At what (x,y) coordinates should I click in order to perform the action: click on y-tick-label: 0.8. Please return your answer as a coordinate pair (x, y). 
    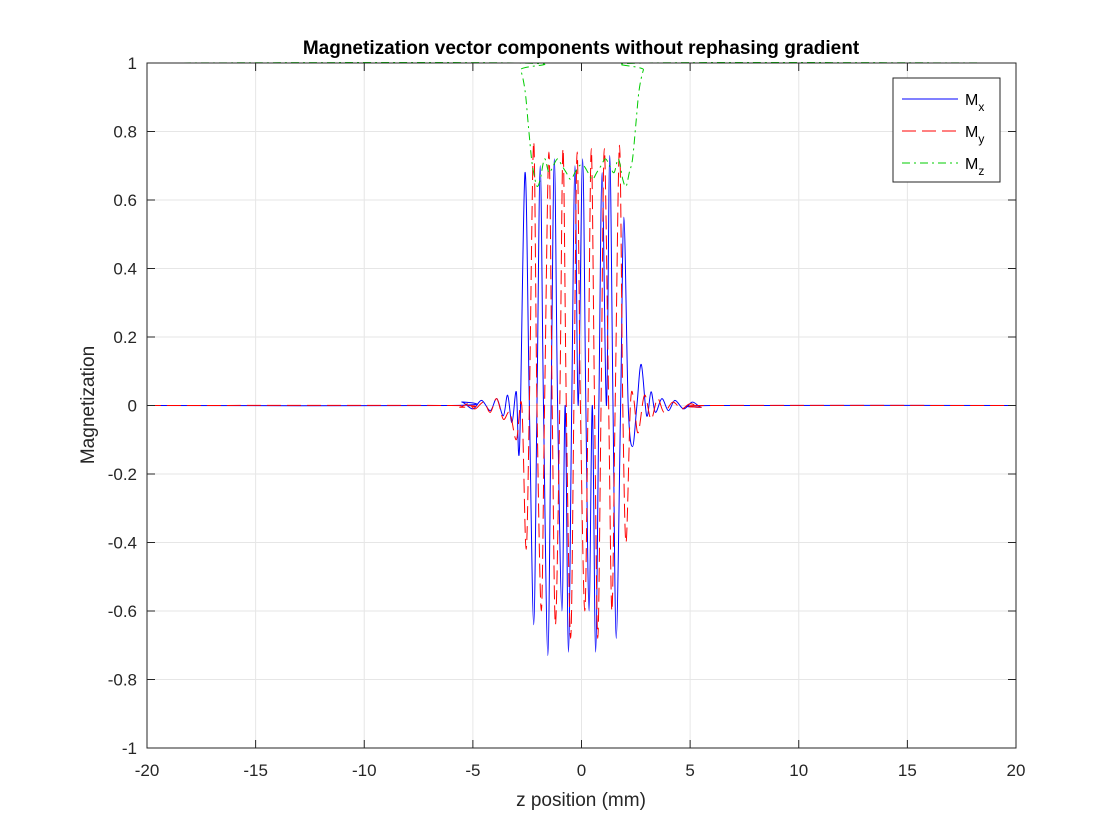
    Looking at the image, I should click on (125, 132).